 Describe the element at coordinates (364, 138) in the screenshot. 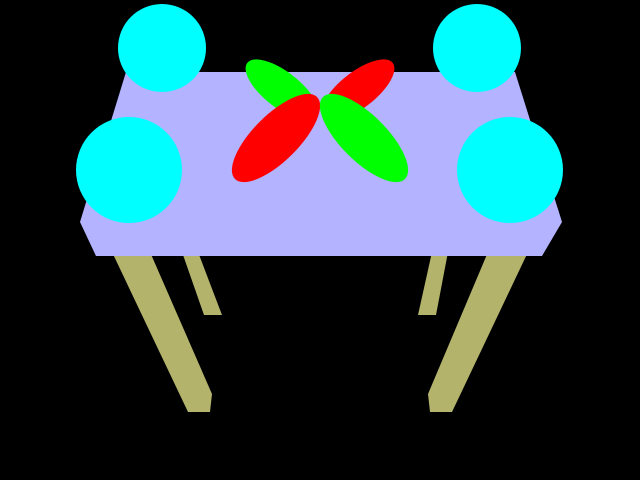

I see `propeller-blade-front-right` at that location.